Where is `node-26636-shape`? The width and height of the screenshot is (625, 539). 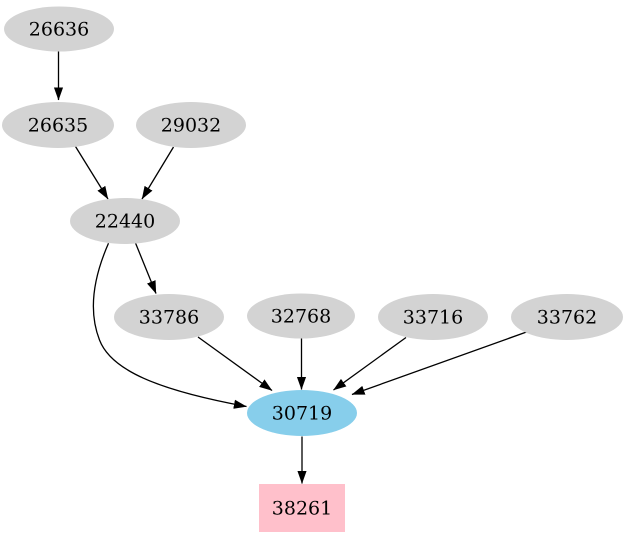
node-26636-shape is located at coordinates (59, 29).